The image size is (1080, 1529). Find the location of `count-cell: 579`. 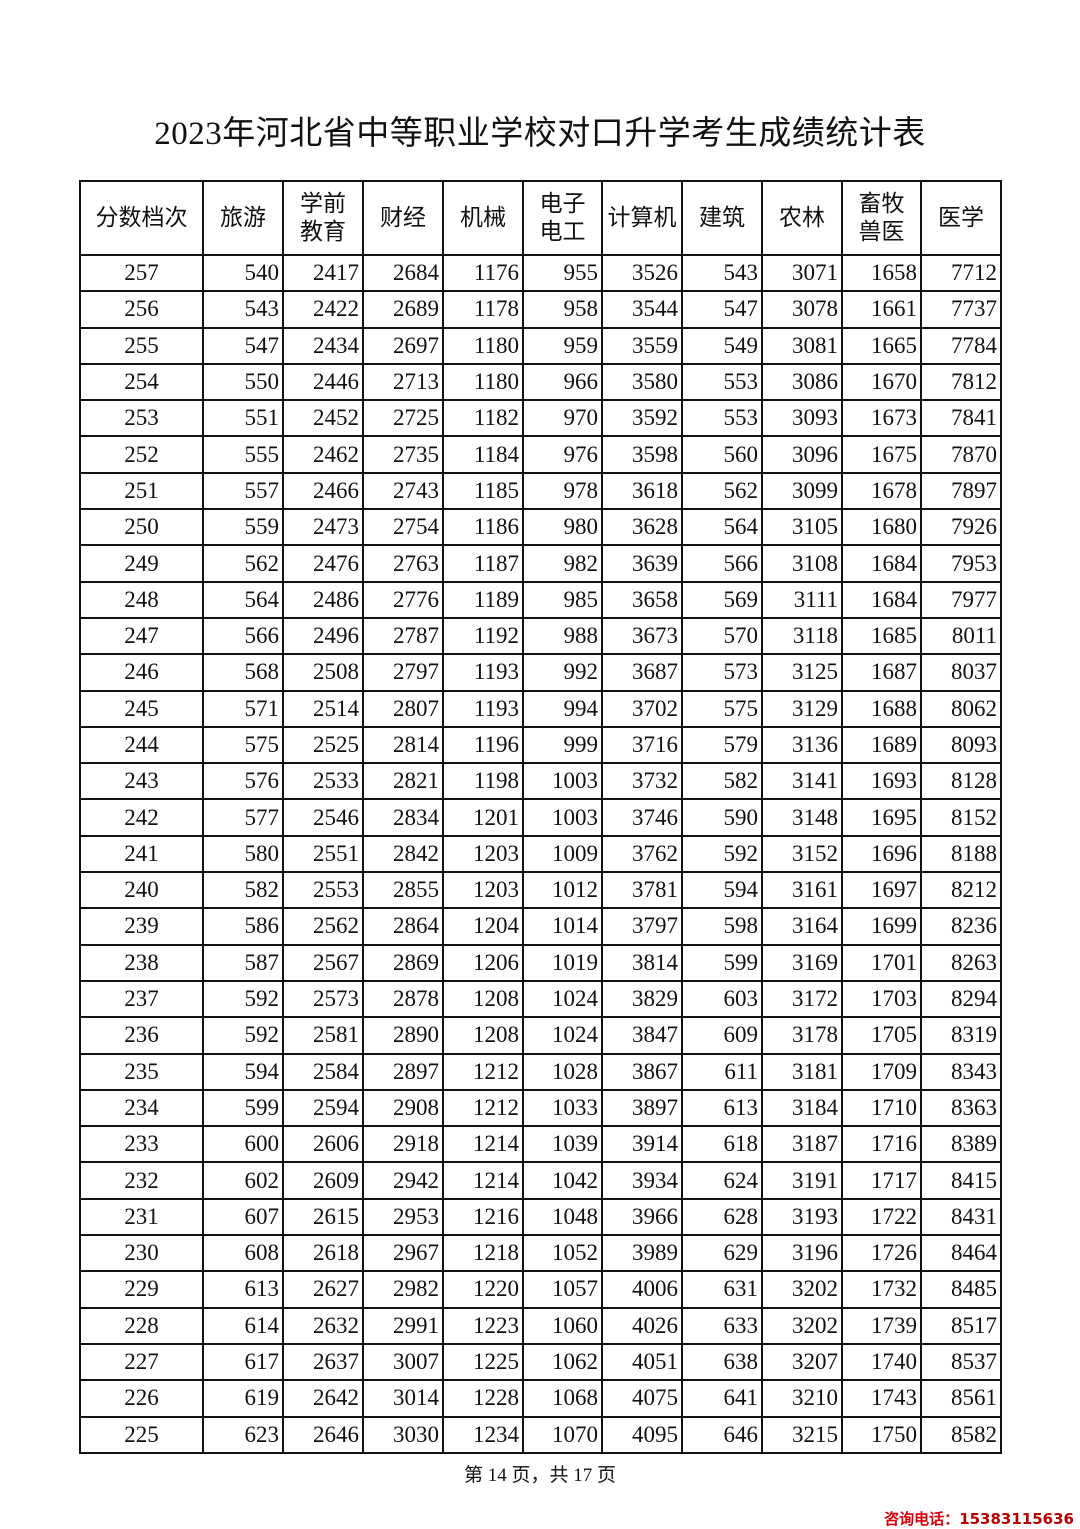

count-cell: 579 is located at coordinates (722, 745).